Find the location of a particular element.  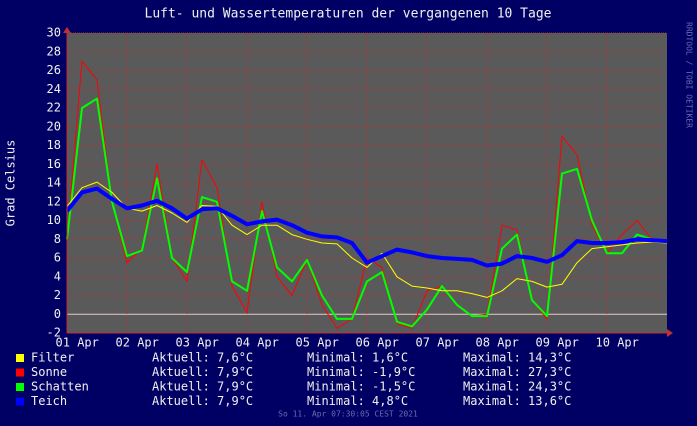

y-tick-label: 24 is located at coordinates (54, 89).